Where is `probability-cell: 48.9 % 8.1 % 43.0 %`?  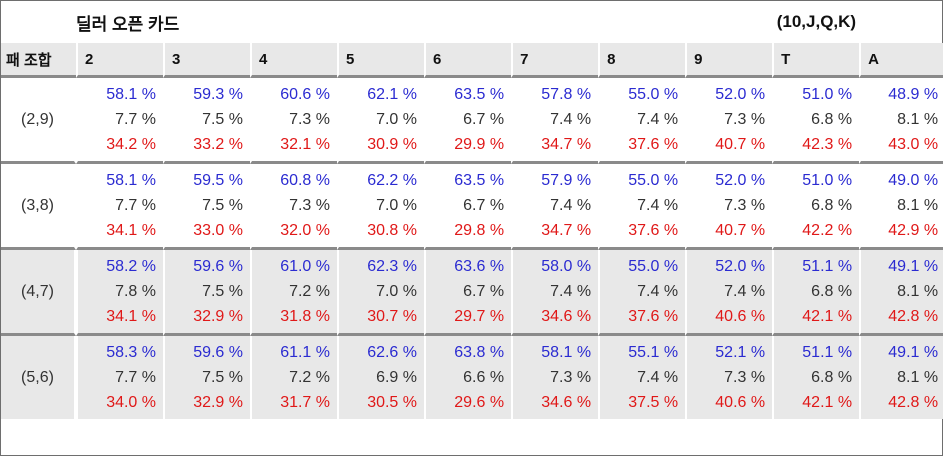
probability-cell: 48.9 % 8.1 % 43.0 % is located at coordinates (901, 121).